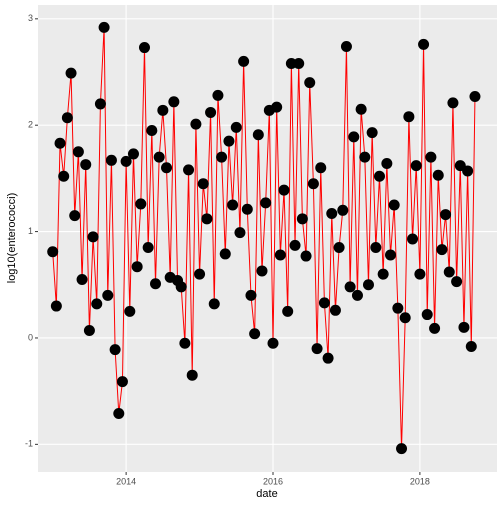  I want to click on x-axis-title: date, so click(266, 494).